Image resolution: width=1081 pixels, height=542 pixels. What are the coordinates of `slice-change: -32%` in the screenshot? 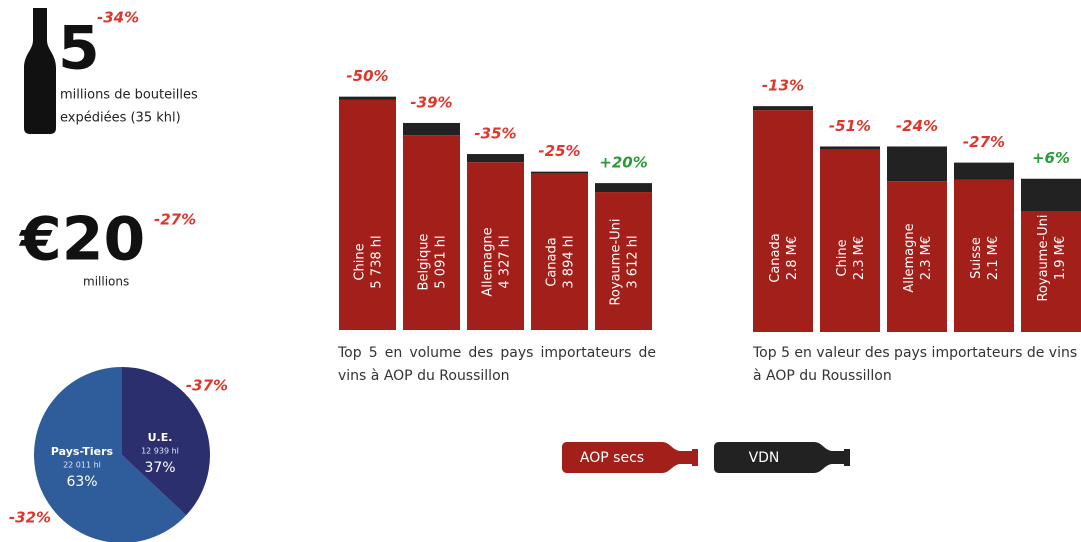 It's located at (30, 518).